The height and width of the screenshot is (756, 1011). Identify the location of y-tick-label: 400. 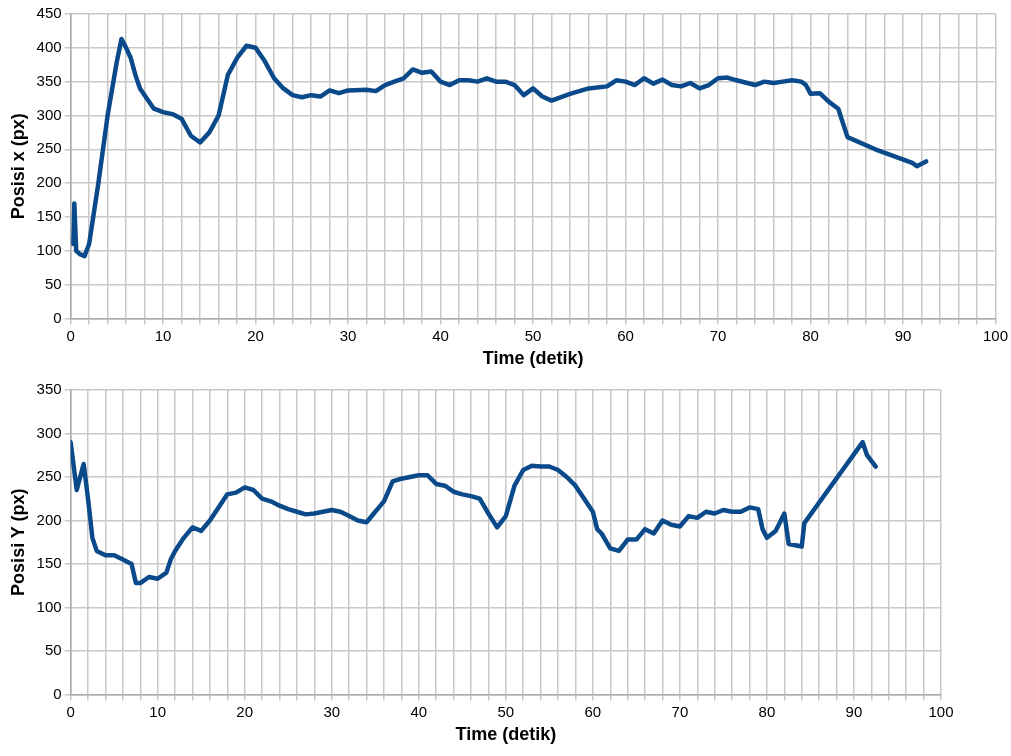
(49, 46).